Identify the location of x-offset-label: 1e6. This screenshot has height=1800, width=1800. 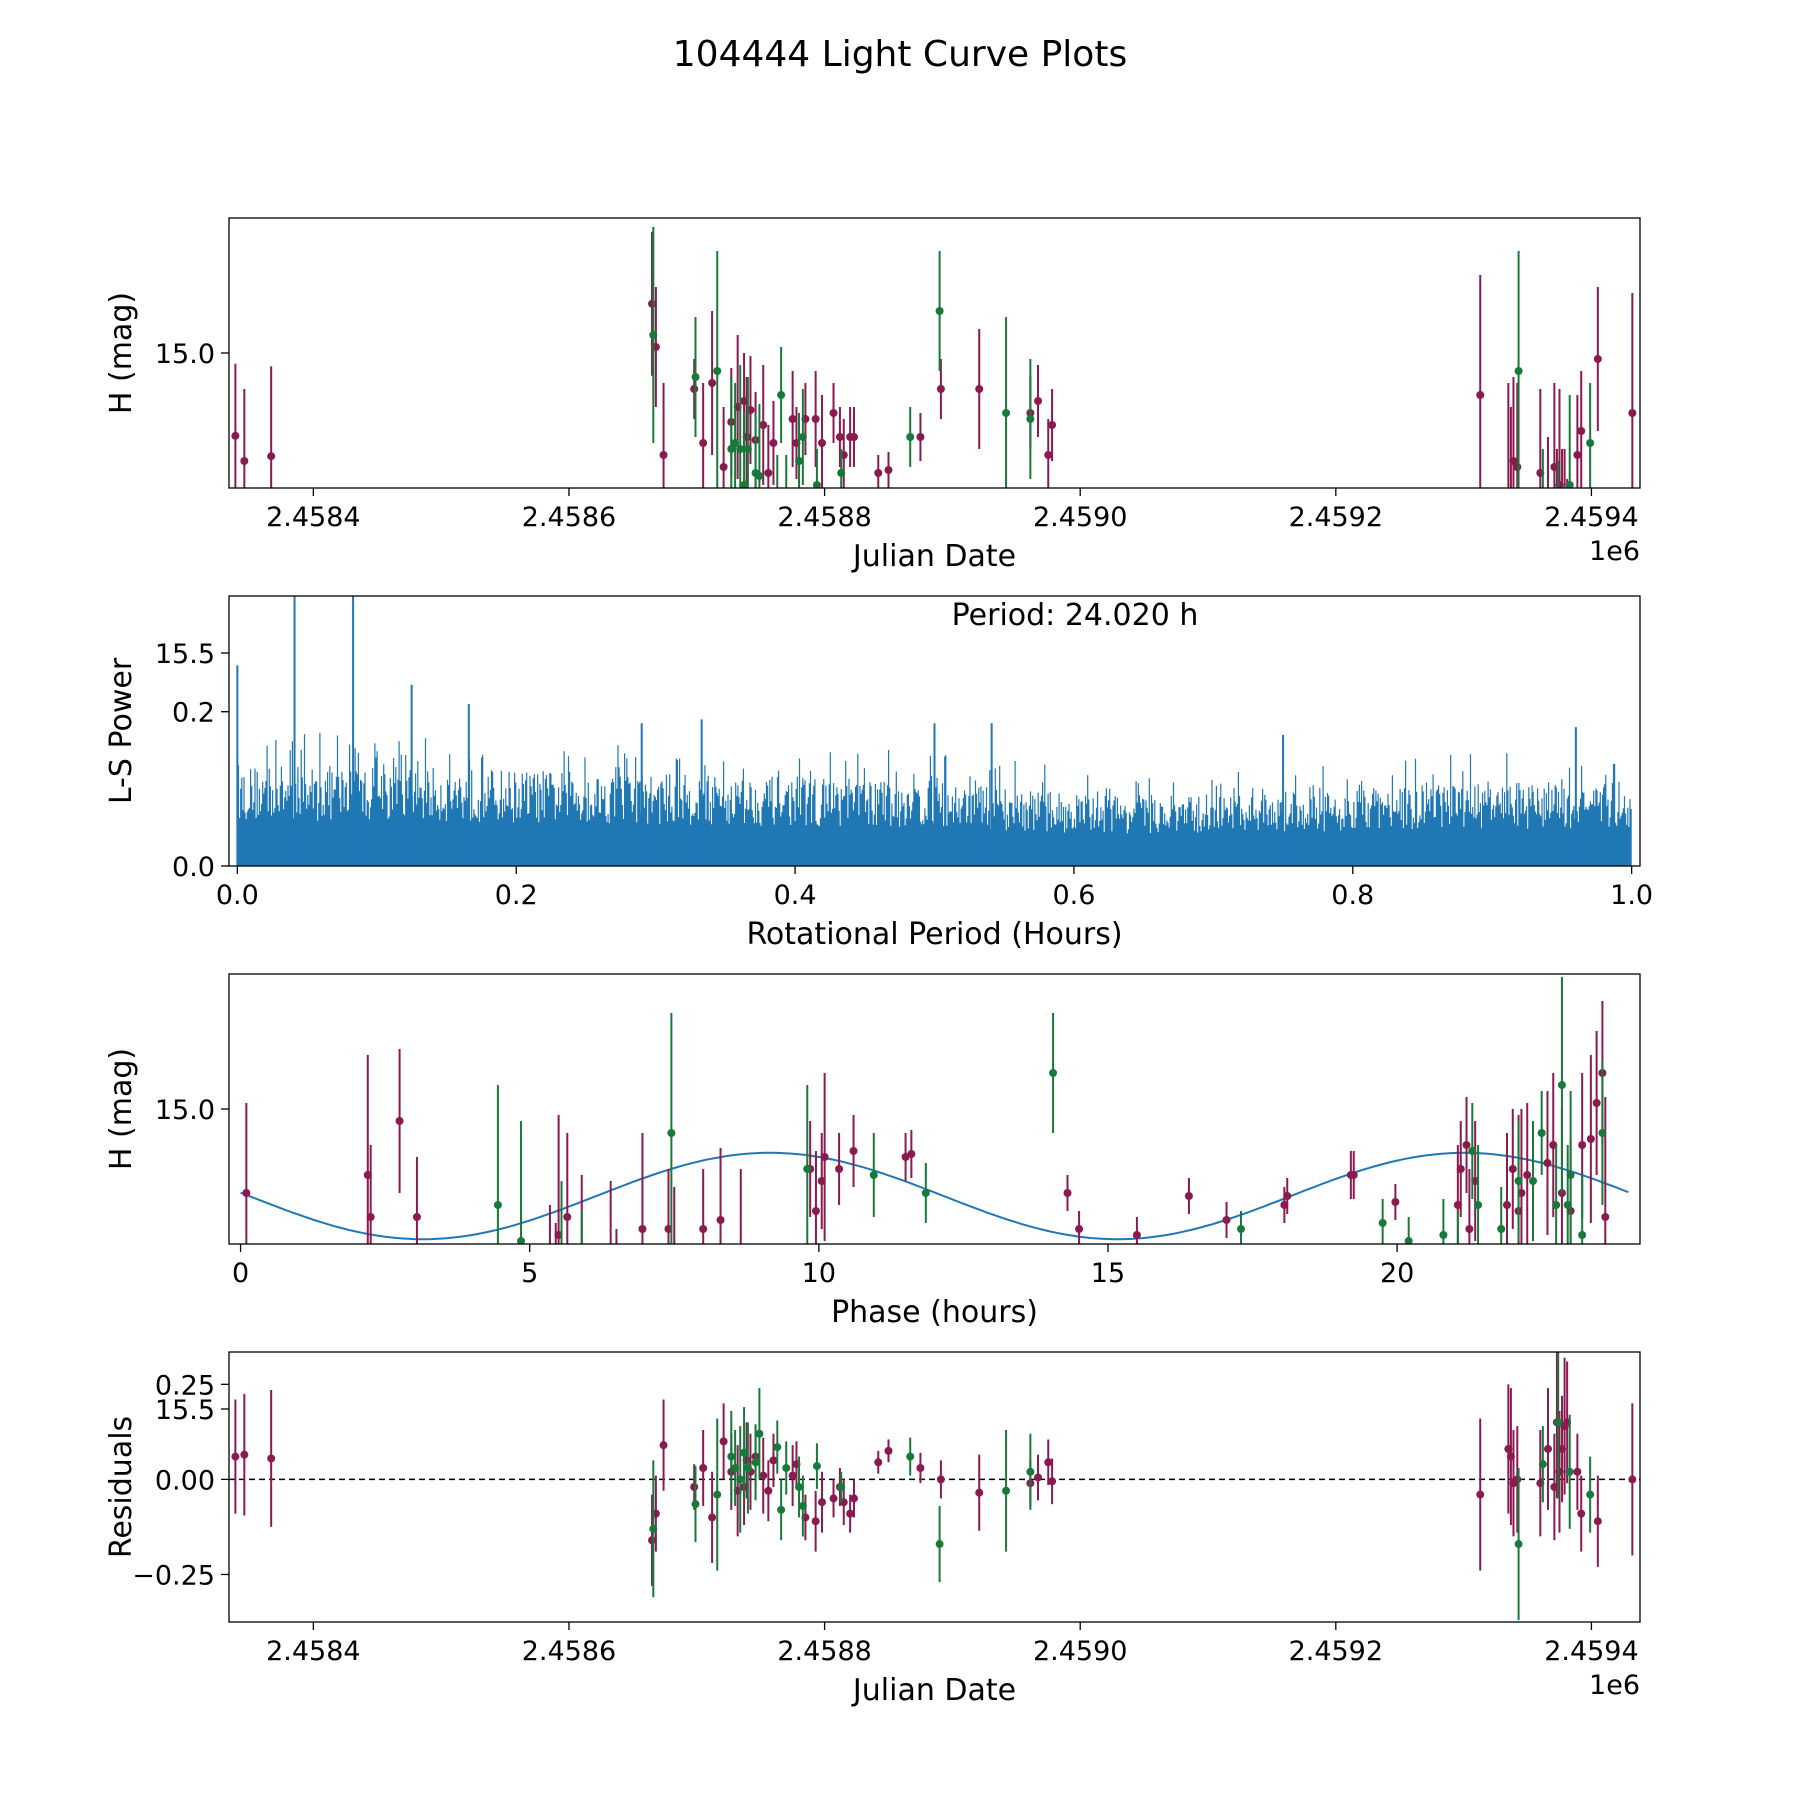
(1614, 551).